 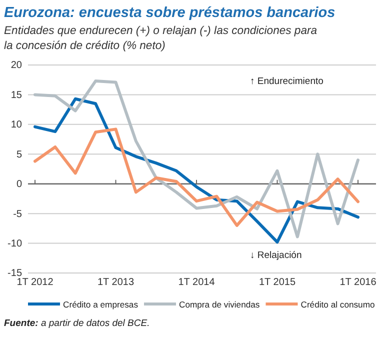 I want to click on y-tick-label: 20, so click(x=16, y=66).